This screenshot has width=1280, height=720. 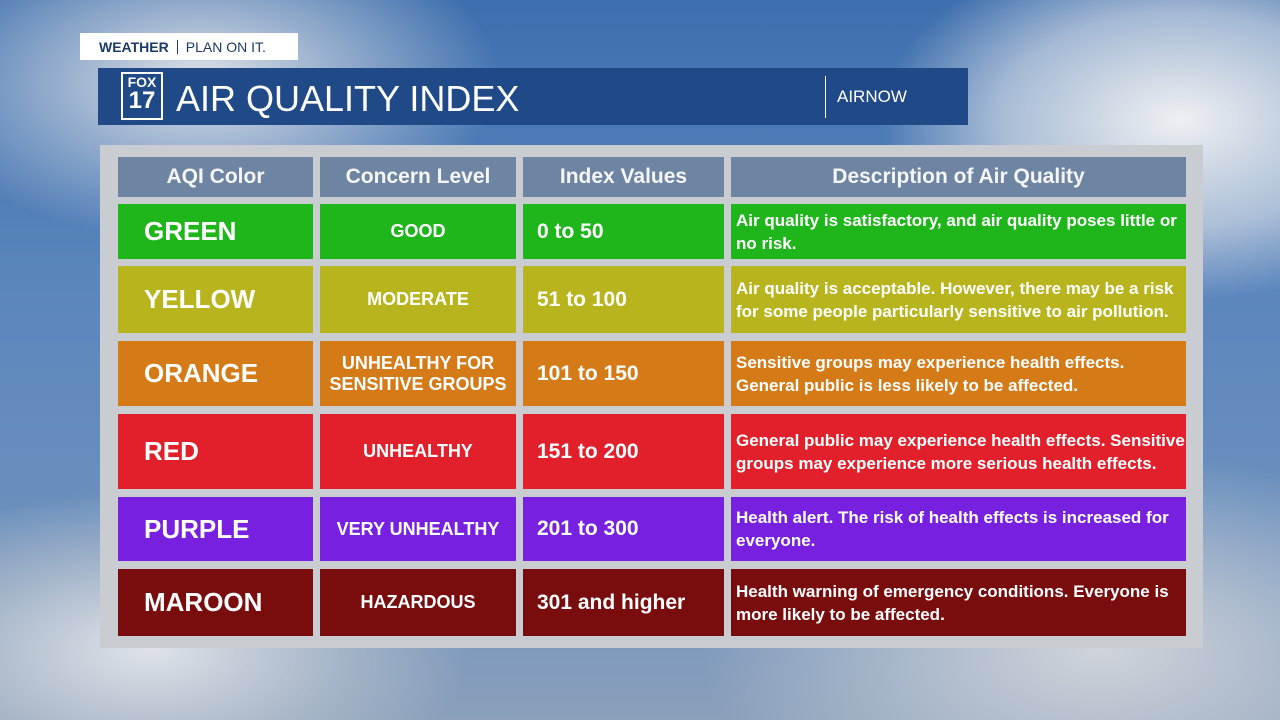 What do you see at coordinates (623, 177) in the screenshot?
I see `column-header: Index Values` at bounding box center [623, 177].